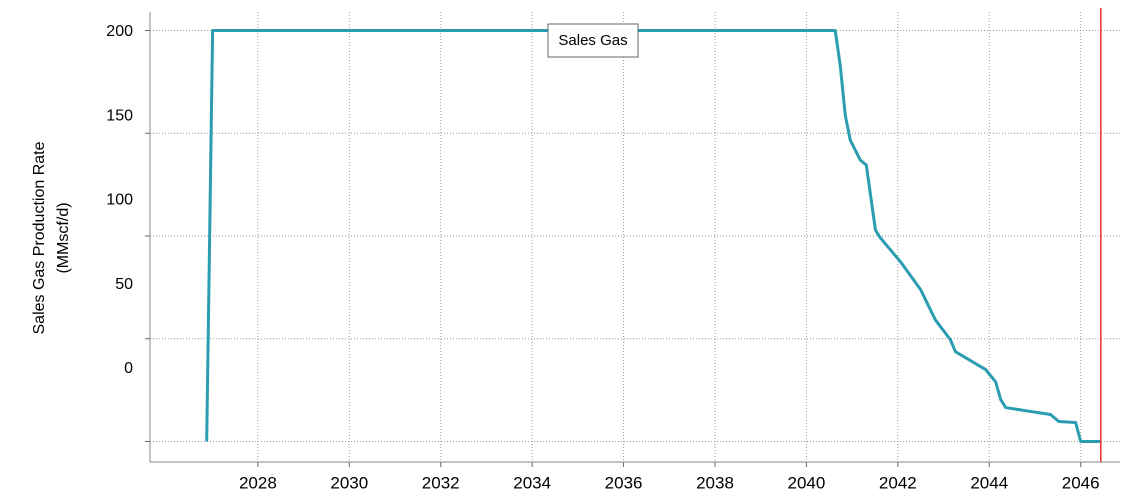 The height and width of the screenshot is (497, 1132). Describe the element at coordinates (898, 482) in the screenshot. I see `x-tick-label: 2042` at that location.